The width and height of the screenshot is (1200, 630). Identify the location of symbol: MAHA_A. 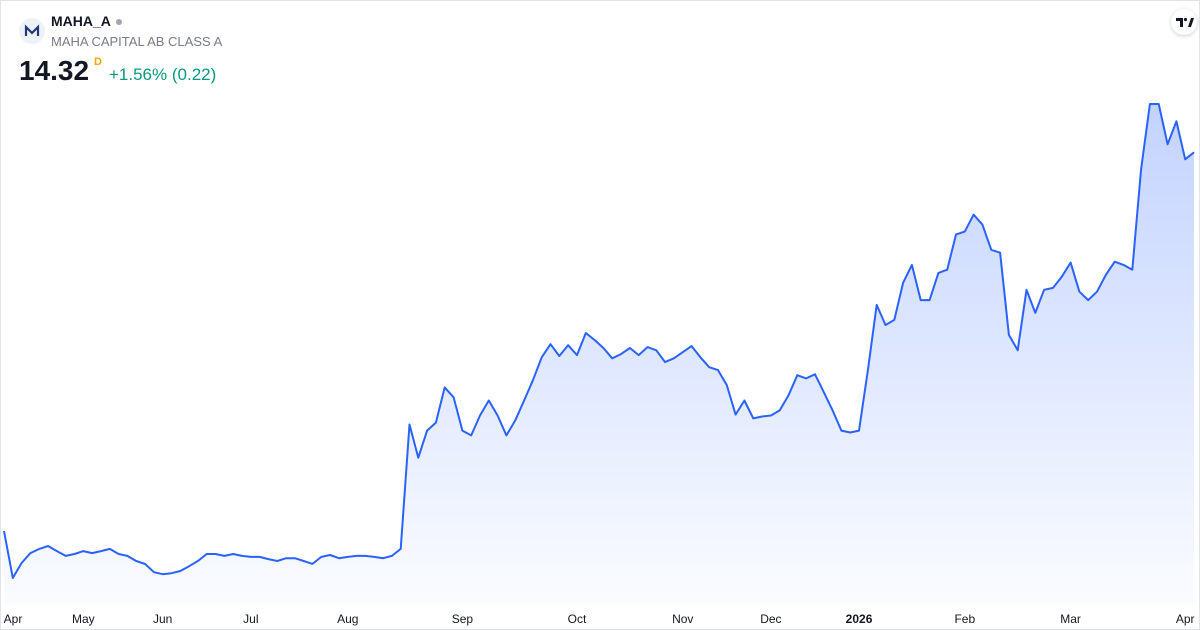
(81, 21).